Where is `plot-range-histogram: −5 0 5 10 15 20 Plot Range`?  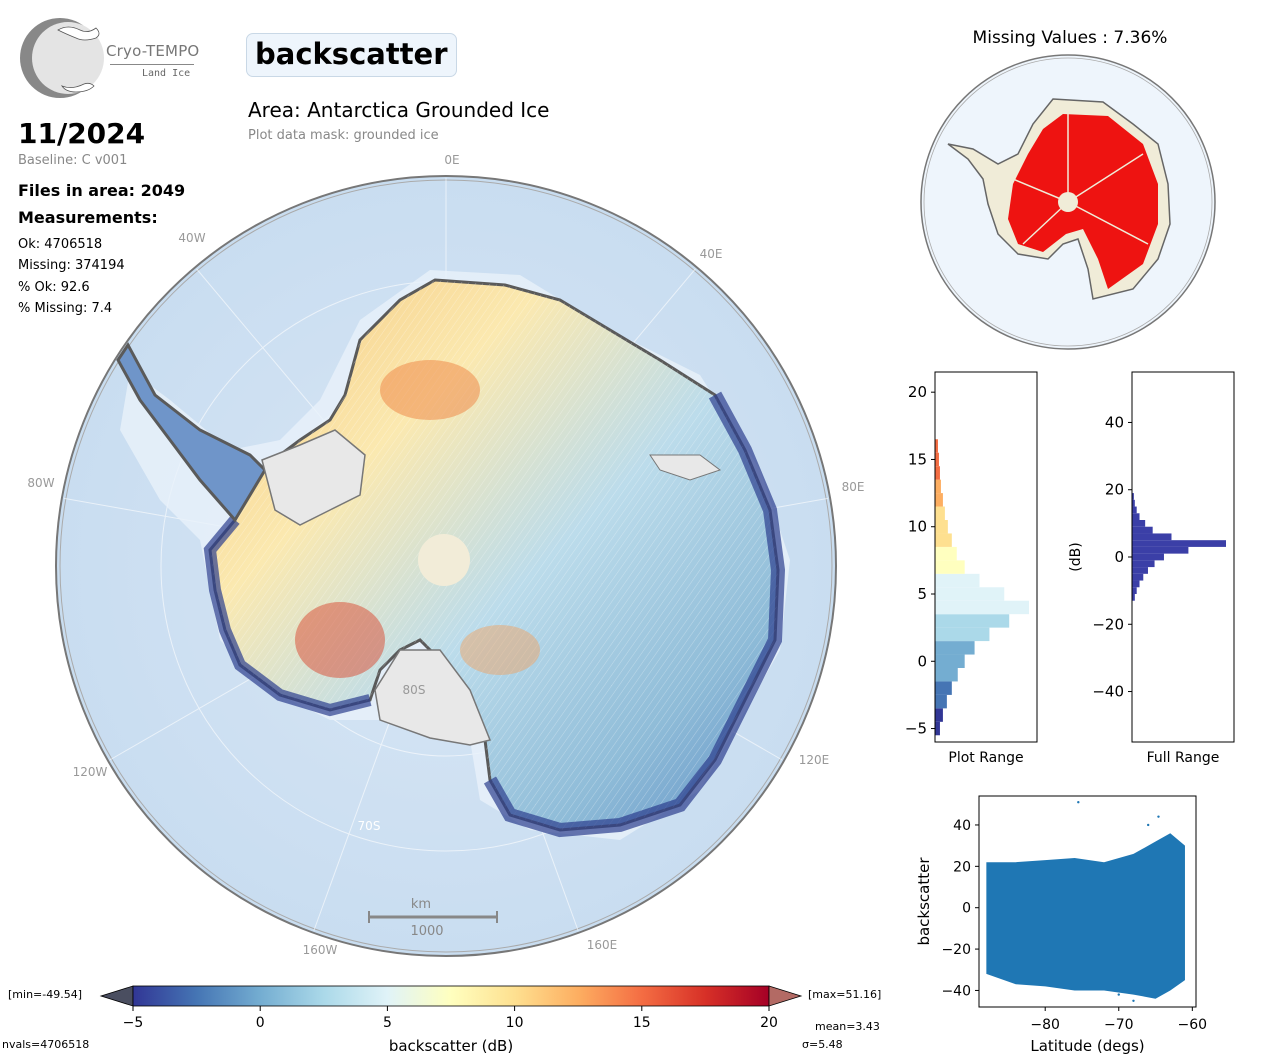
plot-range-histogram: −5 0 5 10 15 20 Plot Range is located at coordinates (971, 568).